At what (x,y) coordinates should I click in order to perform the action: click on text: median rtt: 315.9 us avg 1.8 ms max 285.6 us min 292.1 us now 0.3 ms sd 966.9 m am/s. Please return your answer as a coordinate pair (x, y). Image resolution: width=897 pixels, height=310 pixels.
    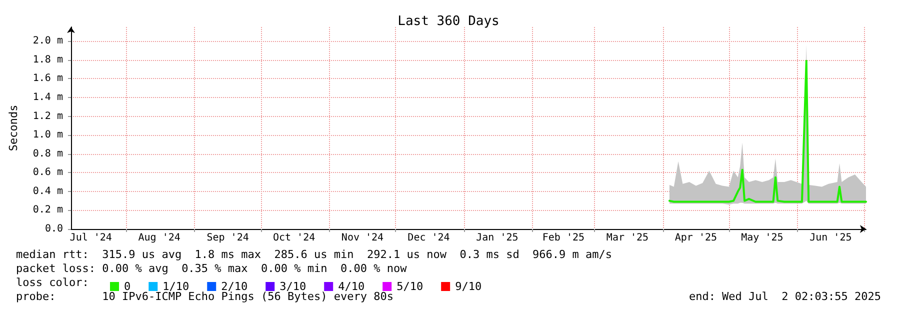
    Looking at the image, I should click on (314, 254).